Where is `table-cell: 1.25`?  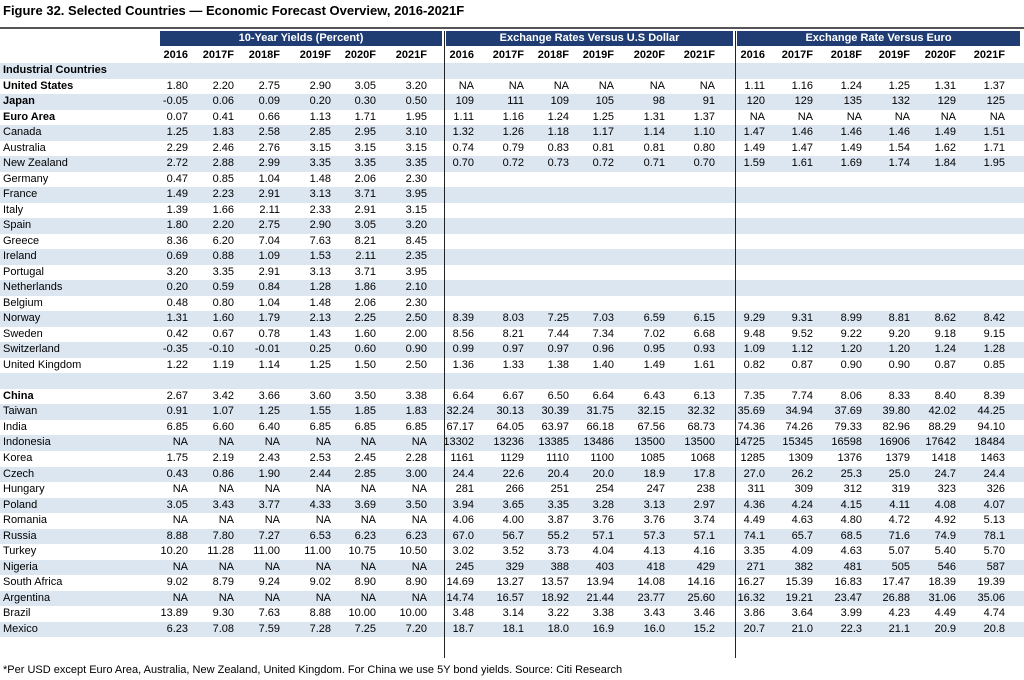 table-cell: 1.25 is located at coordinates (177, 132).